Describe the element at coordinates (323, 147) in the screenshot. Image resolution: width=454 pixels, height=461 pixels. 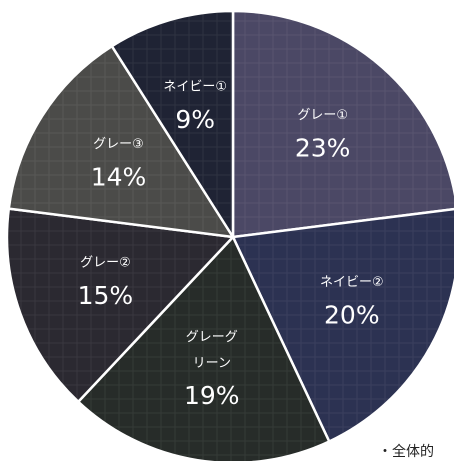
I see `slice-value-label: 23%` at that location.